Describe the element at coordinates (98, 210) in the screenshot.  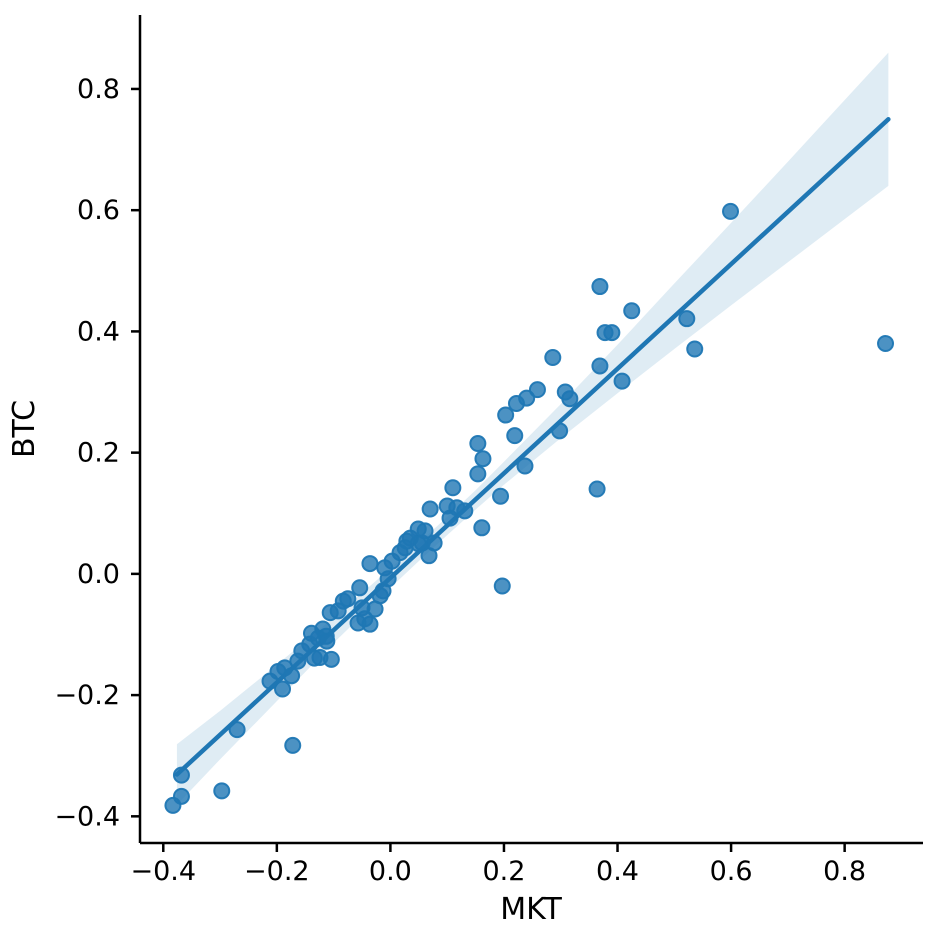
I see `y-tick-label: 0.6` at that location.